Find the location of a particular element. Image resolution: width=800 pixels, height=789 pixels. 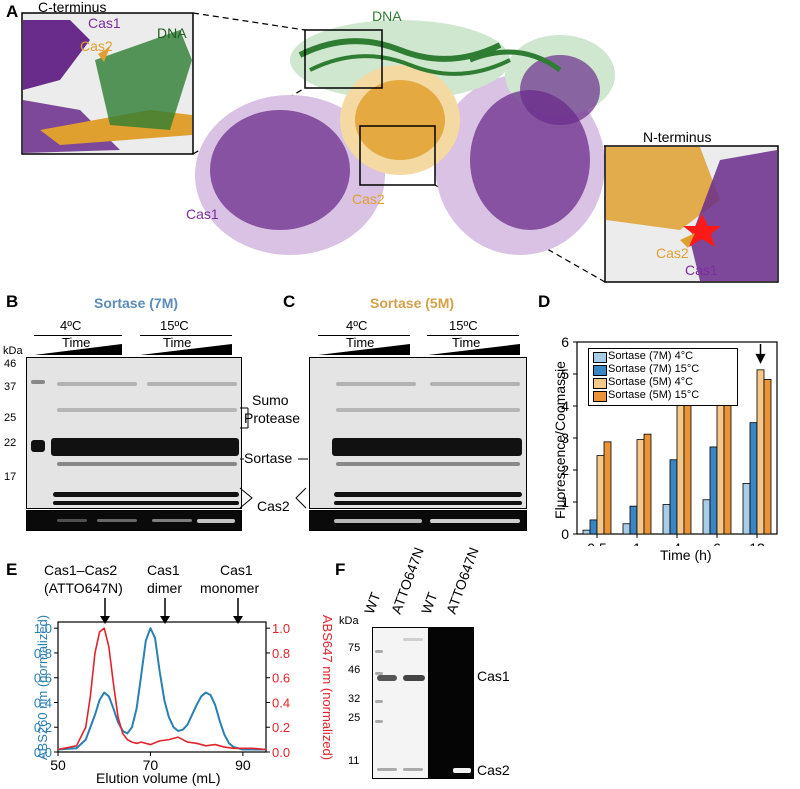

bar-3-0.5 is located at coordinates (607, 488).